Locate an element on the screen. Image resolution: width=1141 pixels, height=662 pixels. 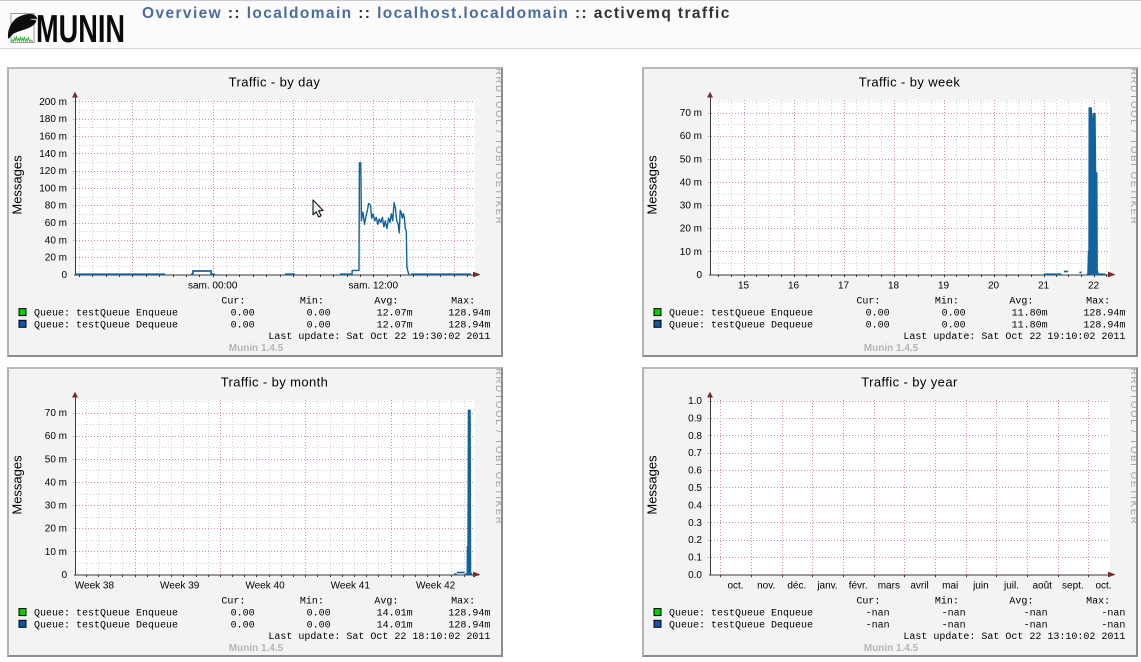
svg-text: 14.01m is located at coordinates (395, 614).